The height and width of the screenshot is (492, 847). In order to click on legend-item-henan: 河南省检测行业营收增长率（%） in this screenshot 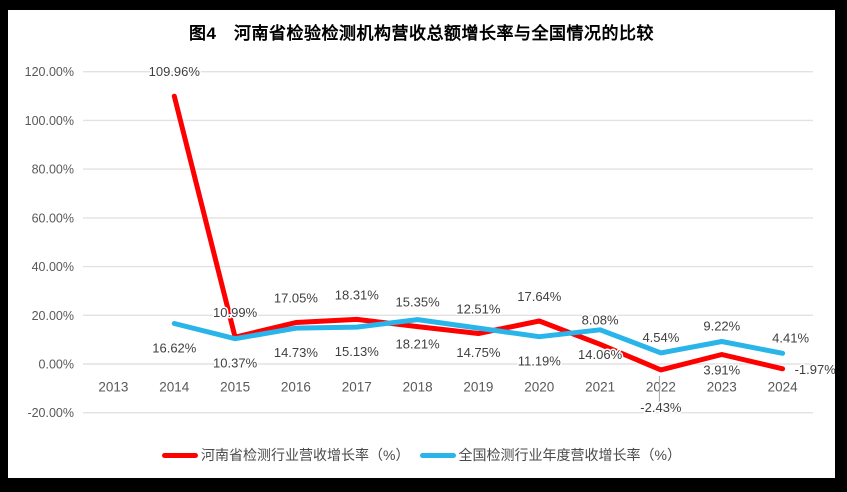, I will do `click(286, 455)`.